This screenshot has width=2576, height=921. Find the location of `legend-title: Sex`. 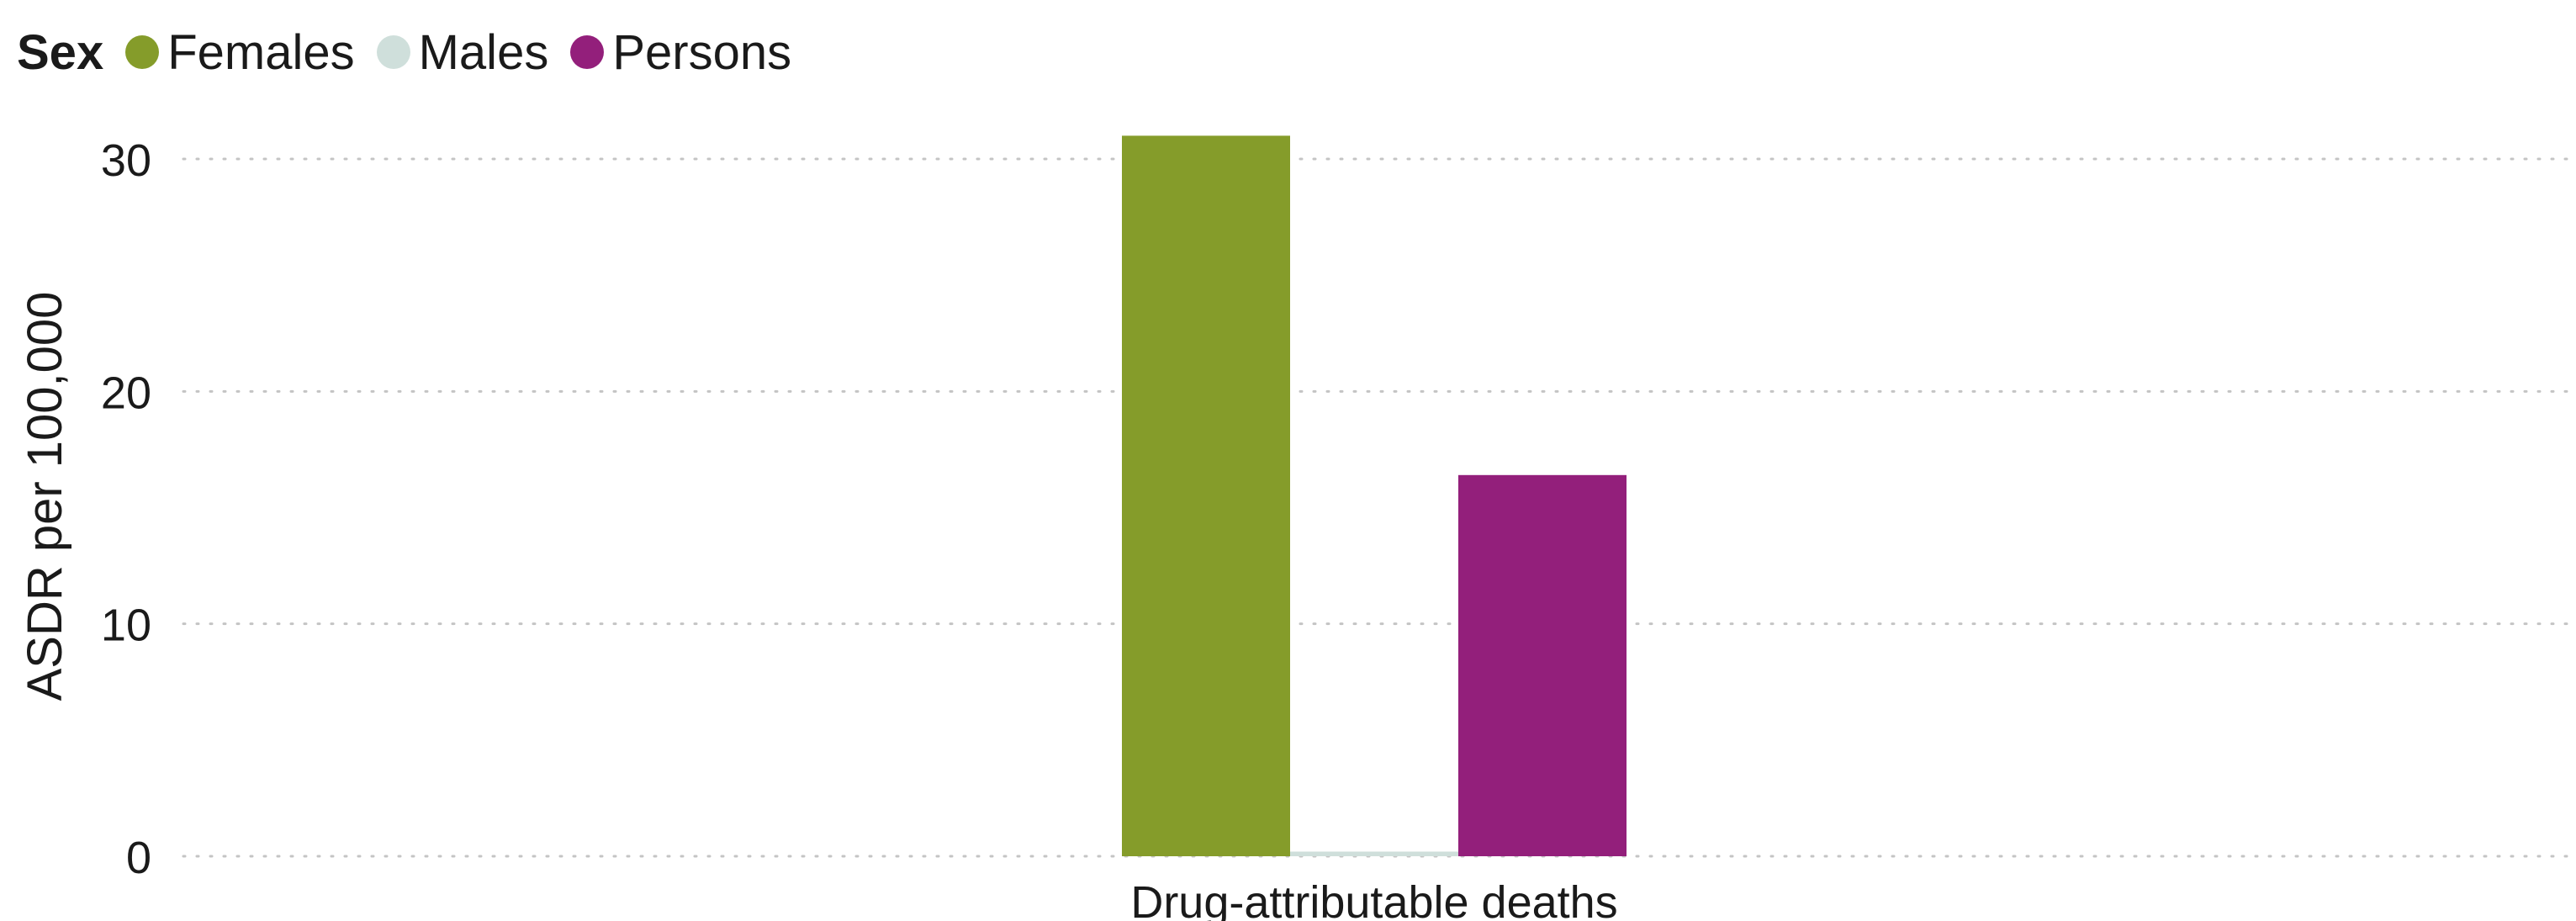

legend-title: Sex is located at coordinates (60, 52).